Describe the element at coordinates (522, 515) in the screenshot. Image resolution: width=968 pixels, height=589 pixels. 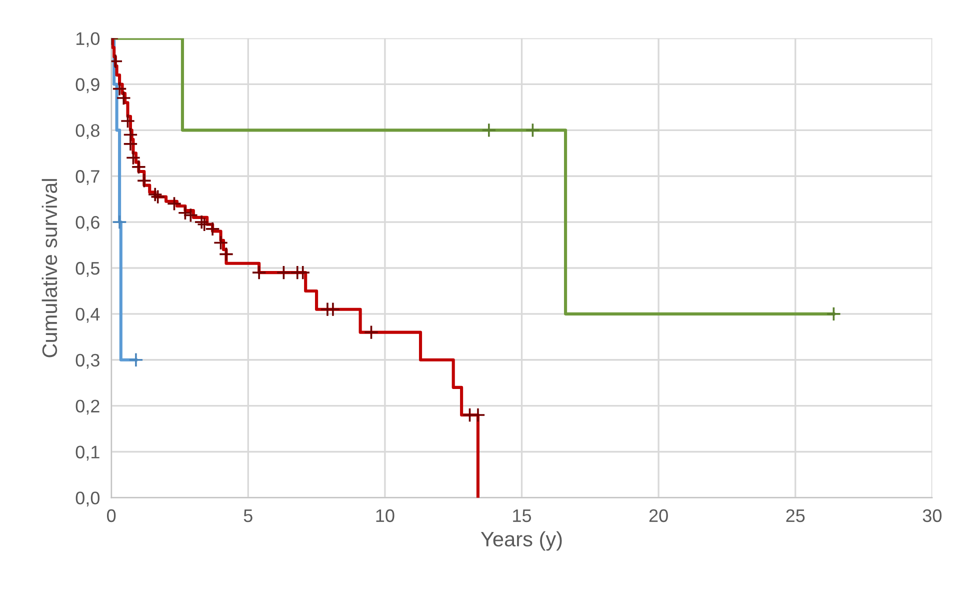
I see `x-tick-label: 15` at that location.